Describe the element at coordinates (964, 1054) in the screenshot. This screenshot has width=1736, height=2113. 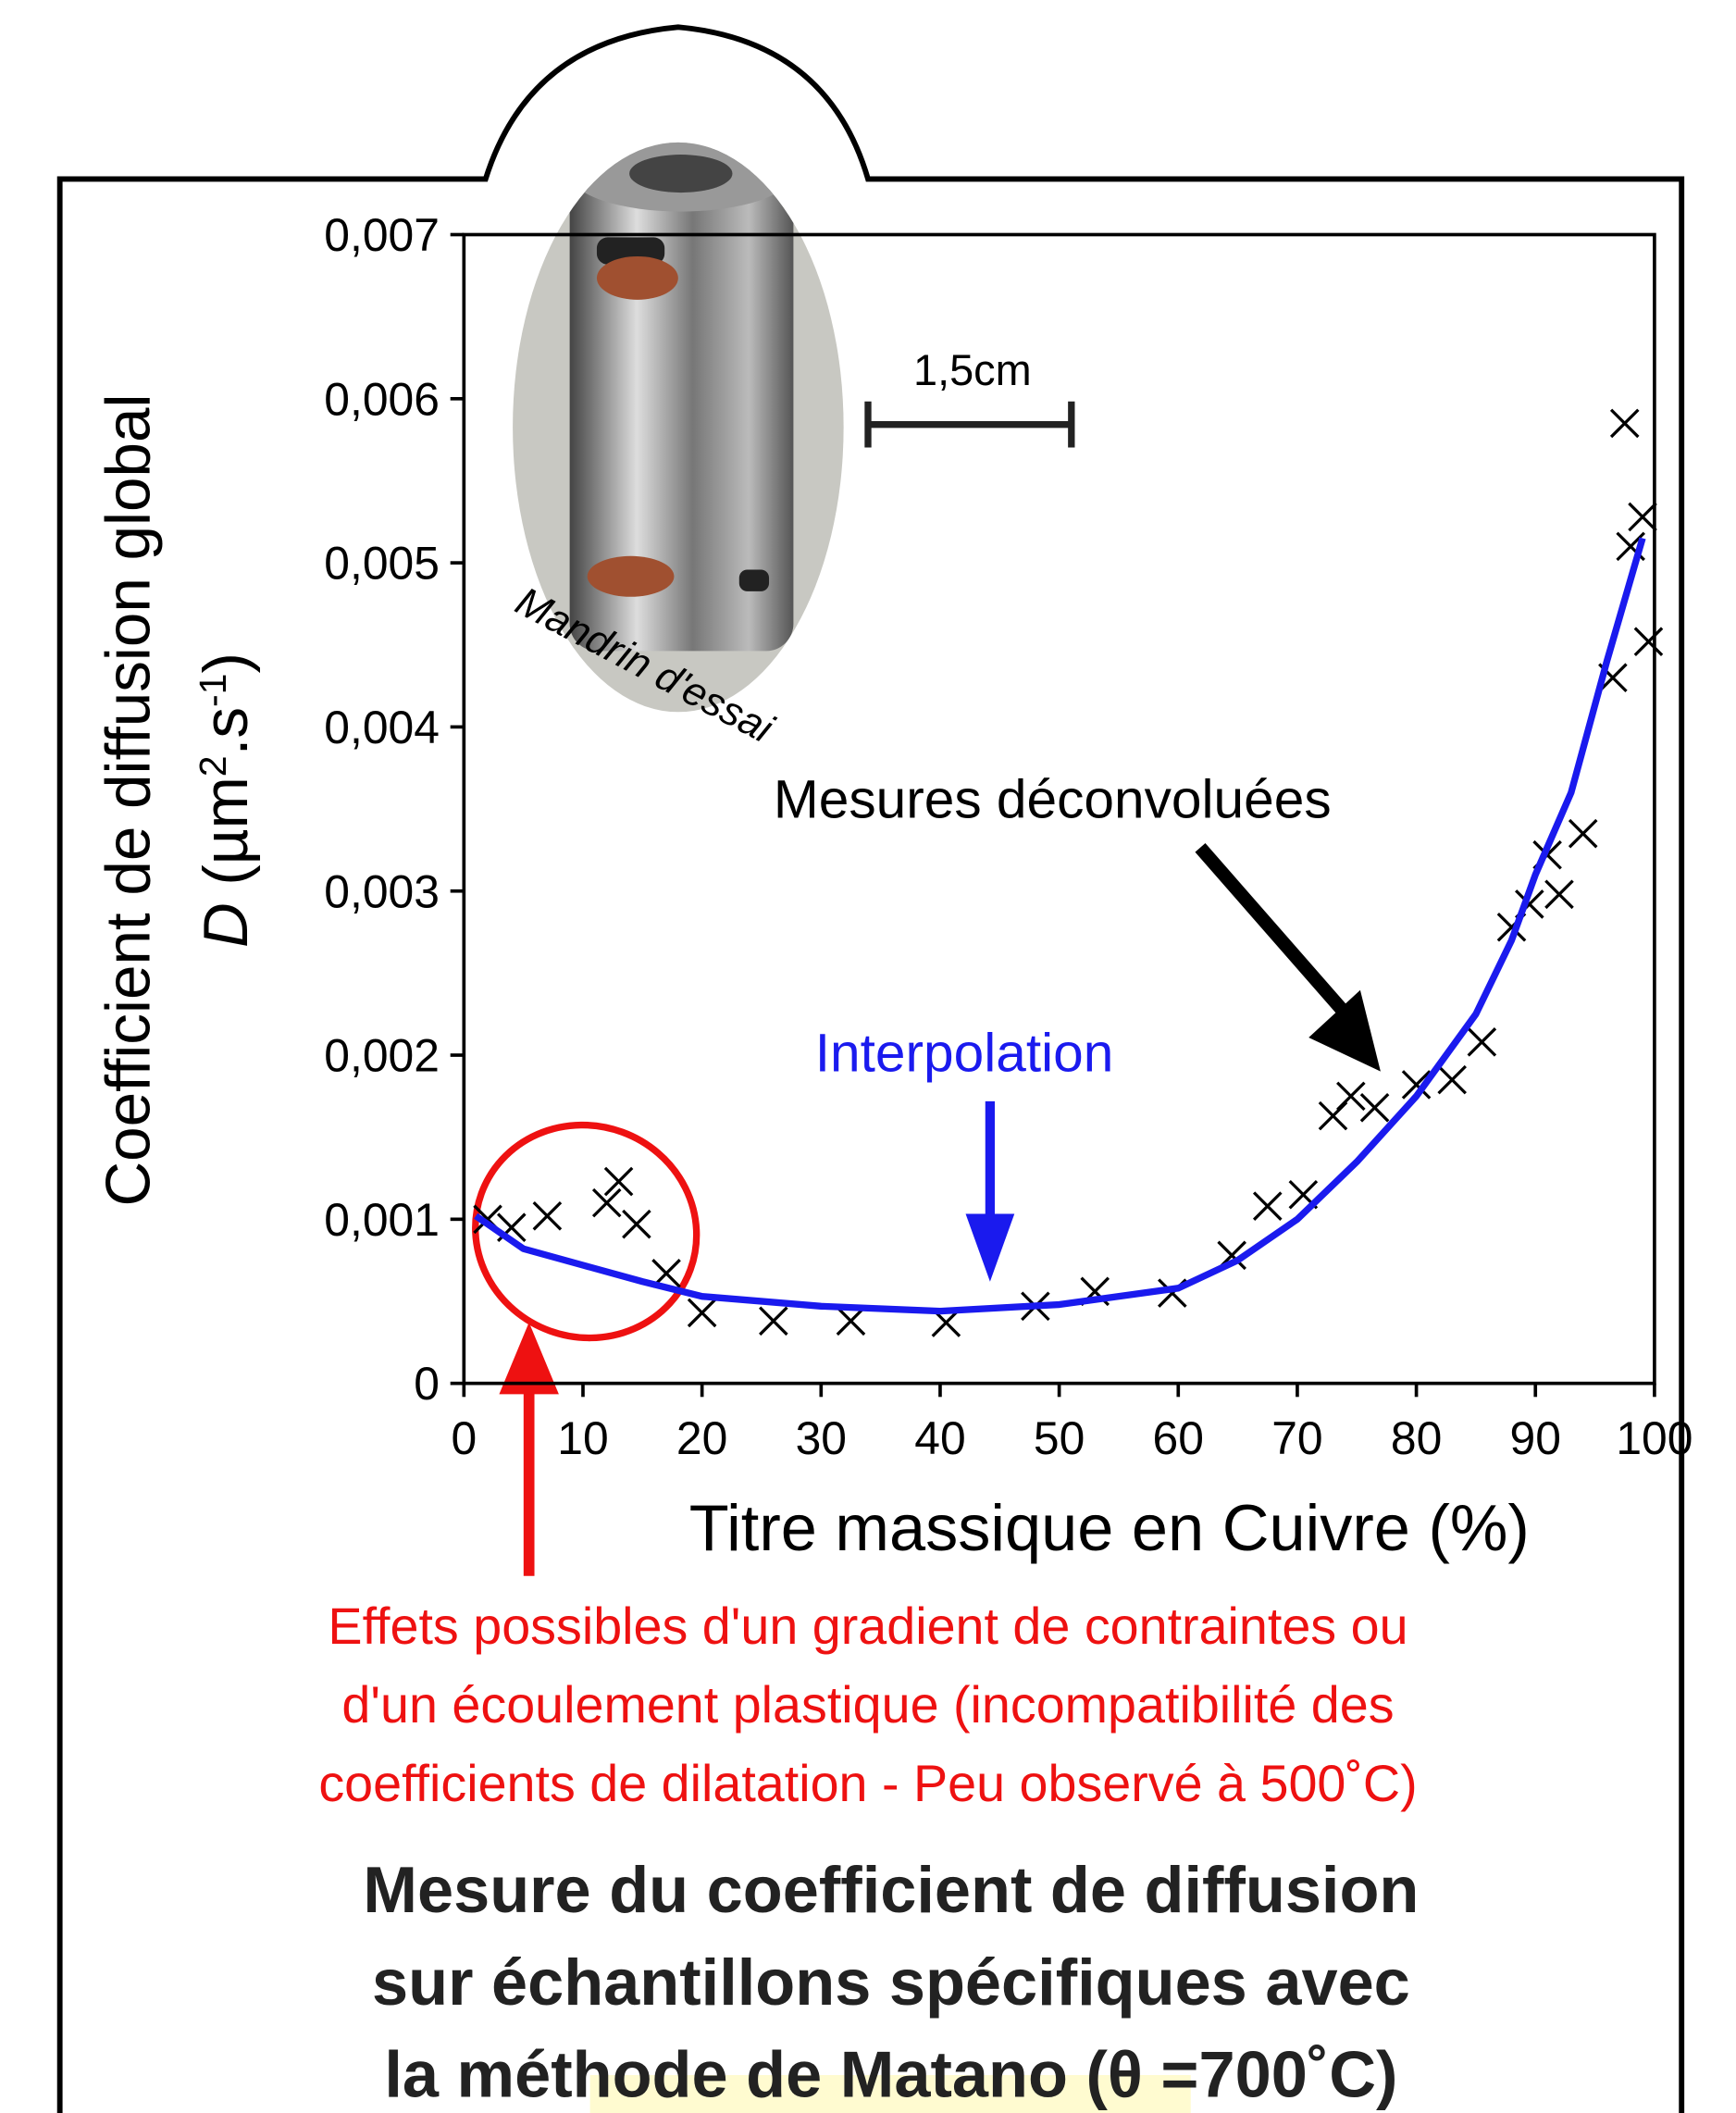
I see `annotation: Interpolation` at that location.